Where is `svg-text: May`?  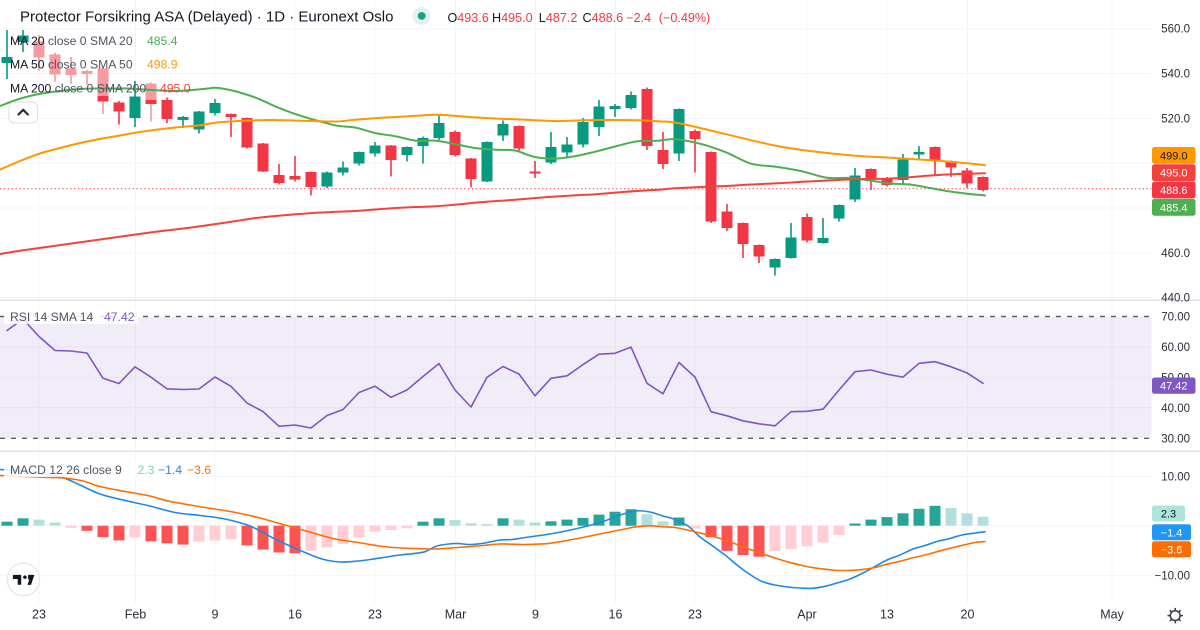 svg-text: May is located at coordinates (1112, 615).